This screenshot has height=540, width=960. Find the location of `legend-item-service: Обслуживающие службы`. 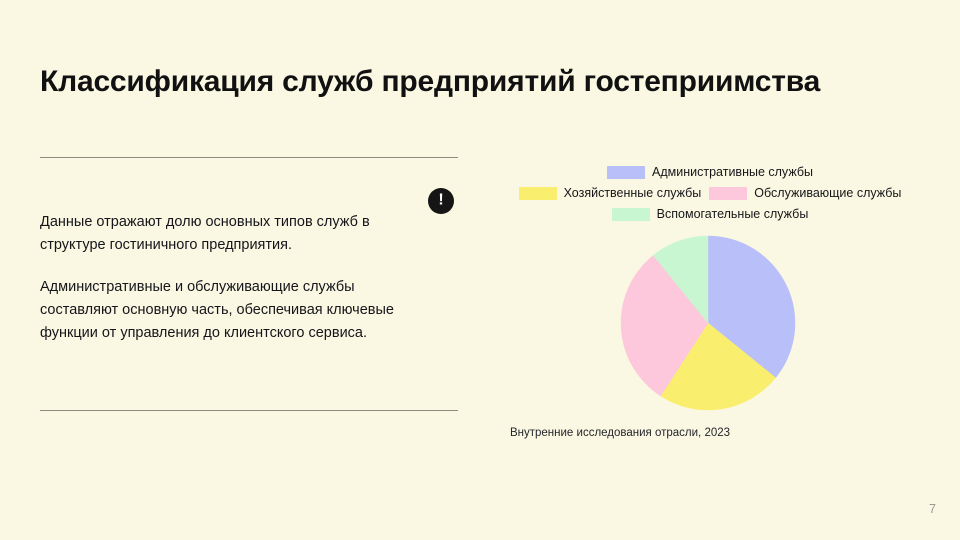

legend-item-service: Обслуживающие службы is located at coordinates (805, 193).